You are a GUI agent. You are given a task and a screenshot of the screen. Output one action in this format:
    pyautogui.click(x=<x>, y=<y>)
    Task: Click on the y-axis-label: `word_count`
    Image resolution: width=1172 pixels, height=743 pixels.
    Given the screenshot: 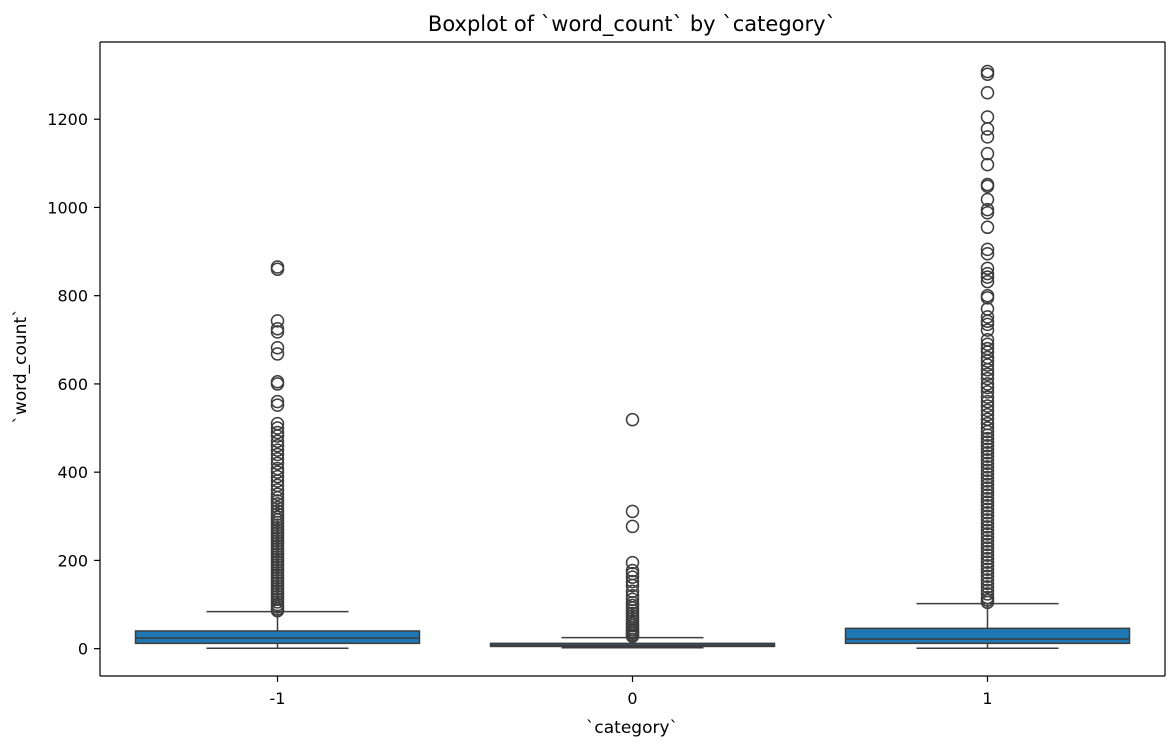 What is the action you would take?
    pyautogui.click(x=21, y=365)
    